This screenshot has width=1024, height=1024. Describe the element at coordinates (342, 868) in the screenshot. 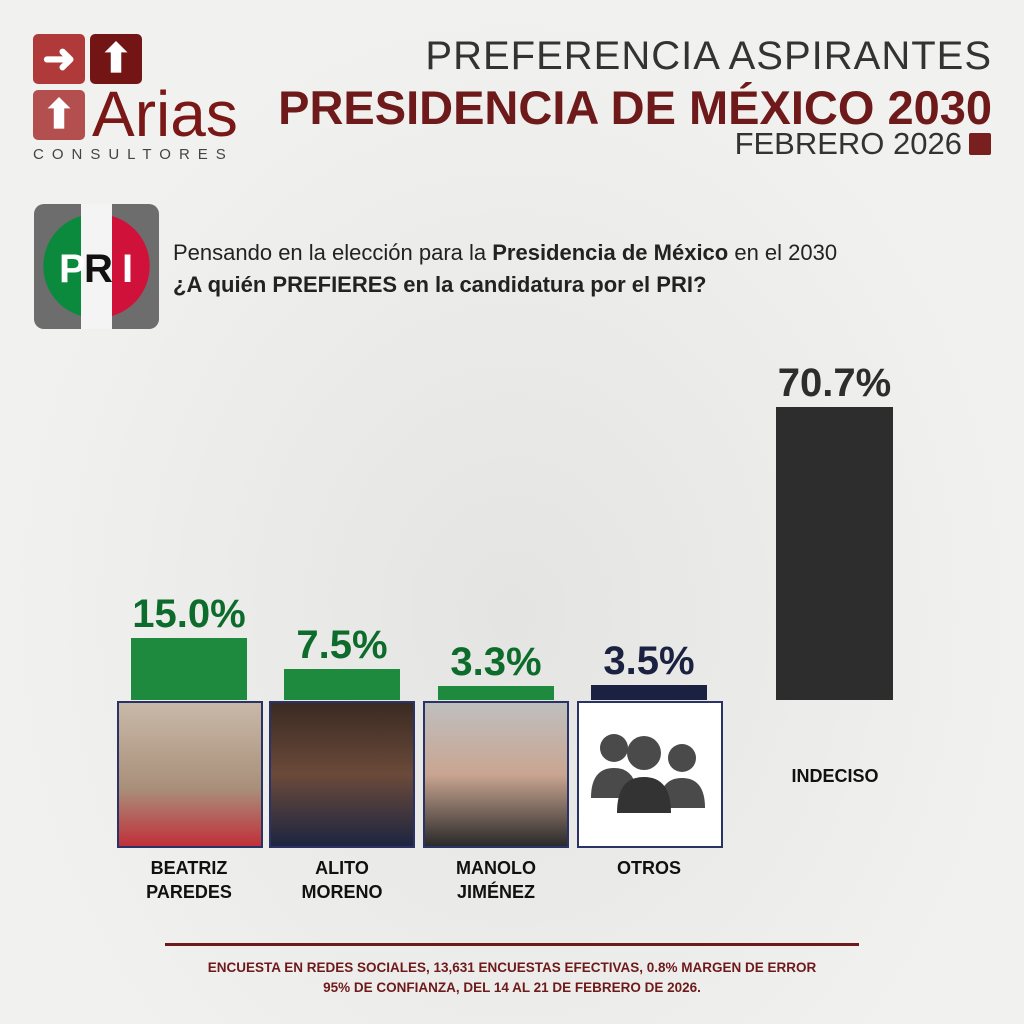

I see `category-label-line: ALITO` at that location.